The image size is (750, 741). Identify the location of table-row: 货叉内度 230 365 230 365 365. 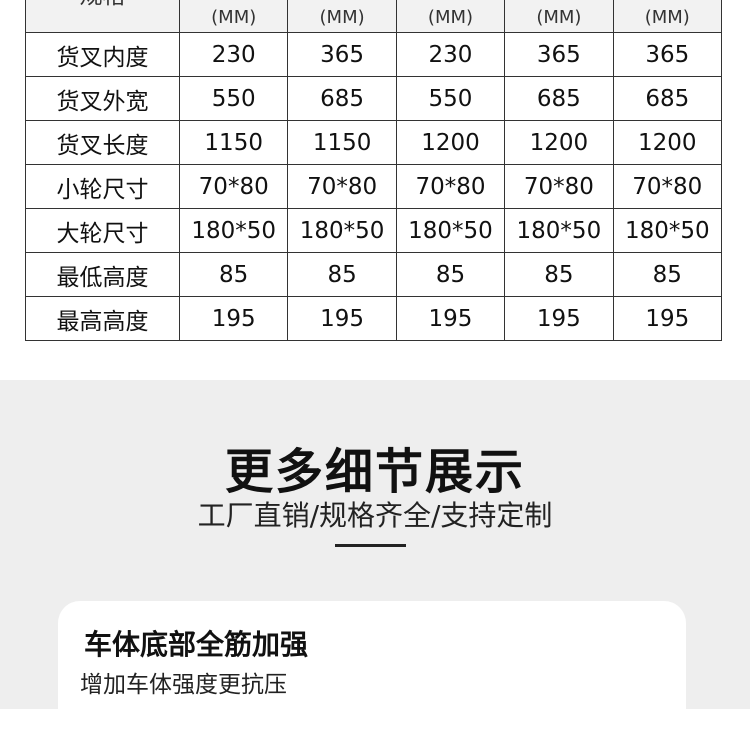
(374, 54).